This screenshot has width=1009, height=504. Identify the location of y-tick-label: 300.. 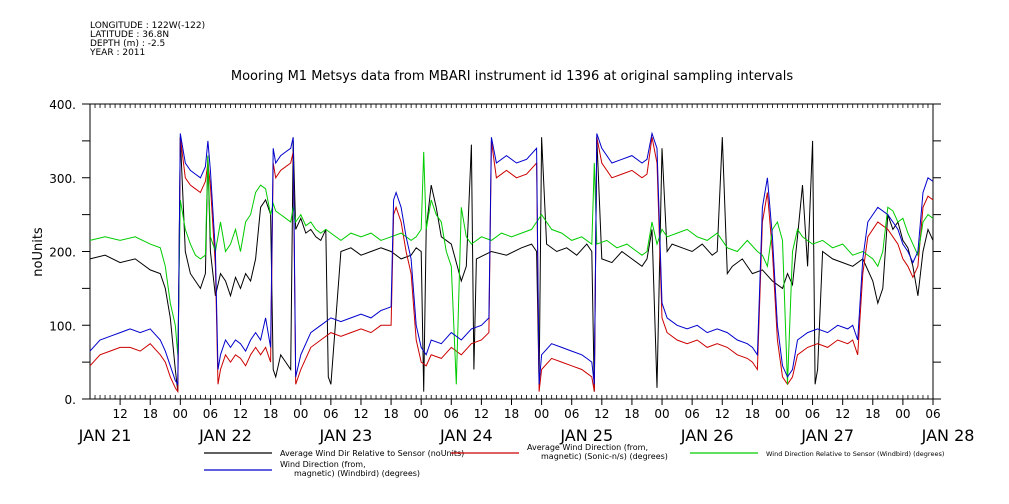
(62, 179).